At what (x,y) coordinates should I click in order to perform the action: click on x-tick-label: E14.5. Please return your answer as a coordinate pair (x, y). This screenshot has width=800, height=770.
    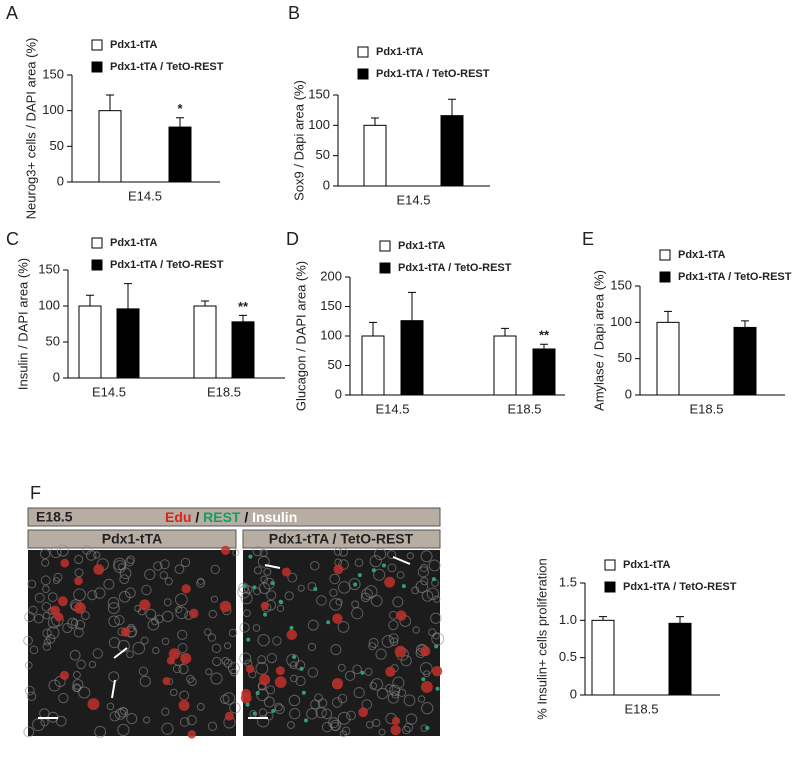
    Looking at the image, I should click on (414, 199).